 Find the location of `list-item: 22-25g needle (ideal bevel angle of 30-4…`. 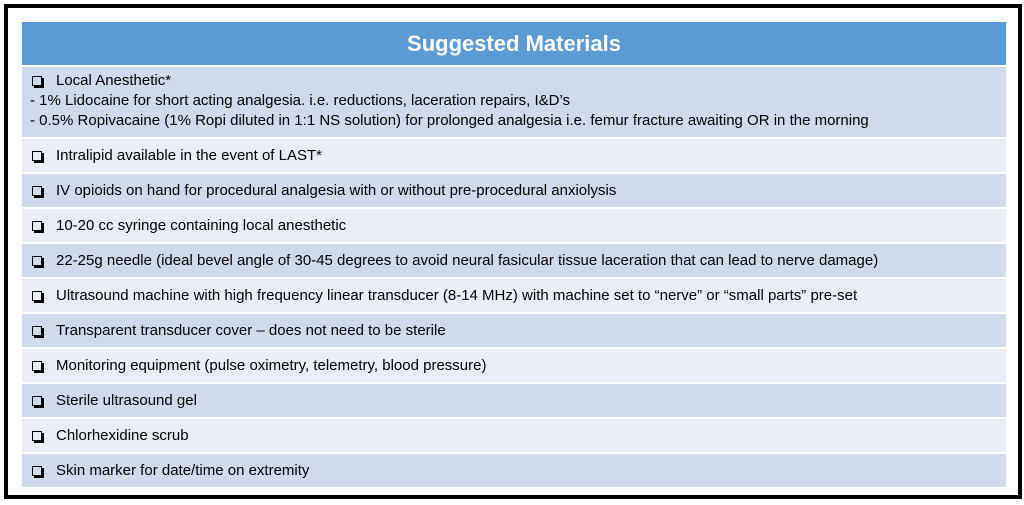

list-item: 22-25g needle (ideal bevel angle of 30-4… is located at coordinates (514, 261).